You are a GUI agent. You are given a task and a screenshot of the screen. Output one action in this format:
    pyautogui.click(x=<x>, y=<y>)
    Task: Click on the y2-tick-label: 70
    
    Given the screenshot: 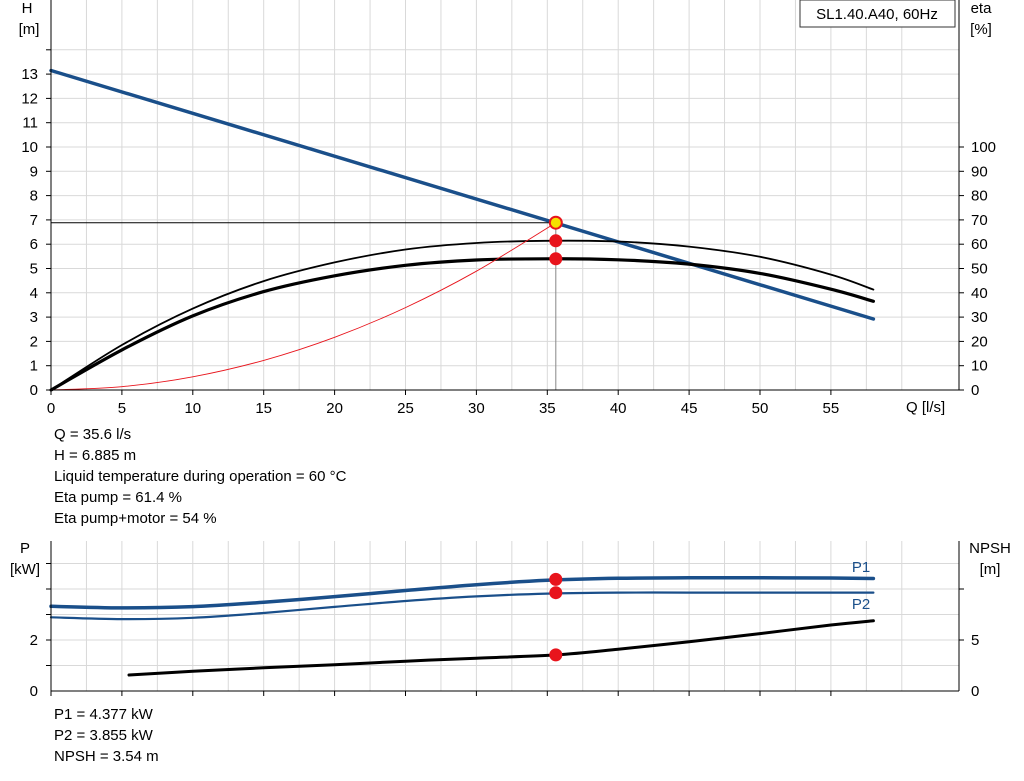 What is the action you would take?
    pyautogui.click(x=979, y=220)
    